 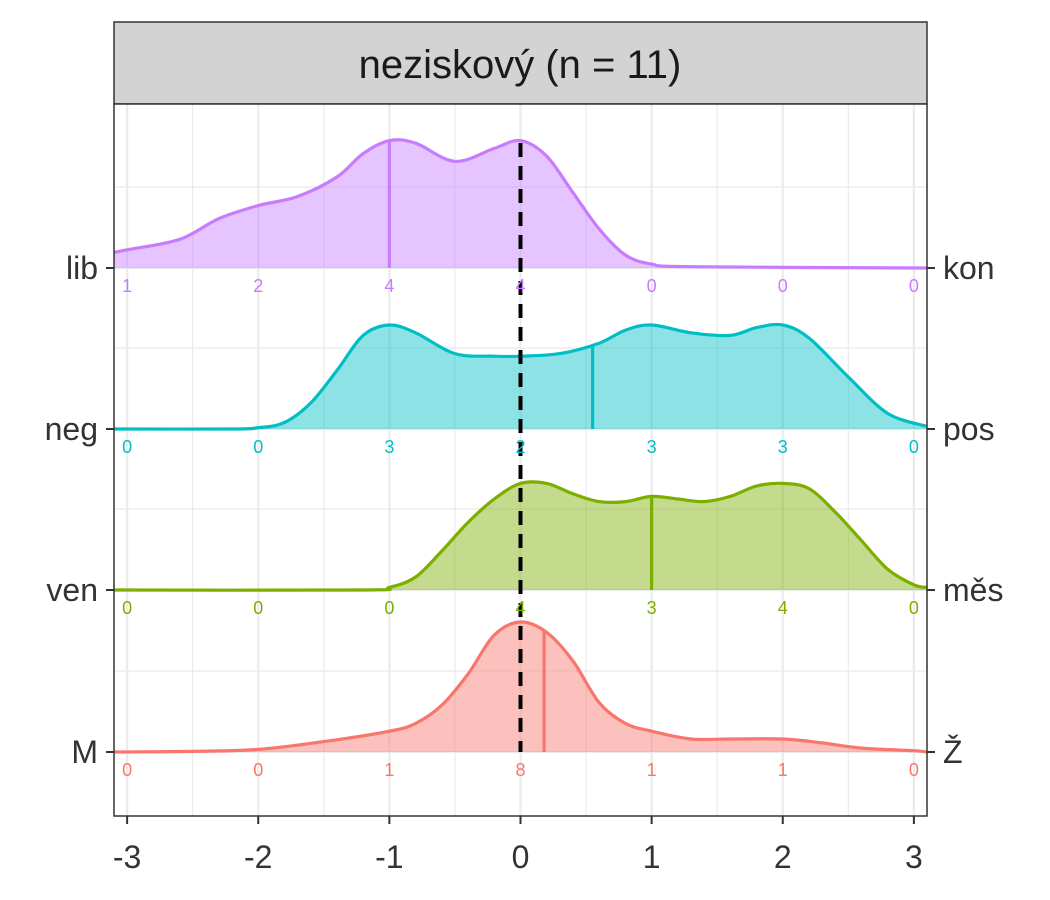 I want to click on y-tick-label-left: ven, so click(x=72, y=590).